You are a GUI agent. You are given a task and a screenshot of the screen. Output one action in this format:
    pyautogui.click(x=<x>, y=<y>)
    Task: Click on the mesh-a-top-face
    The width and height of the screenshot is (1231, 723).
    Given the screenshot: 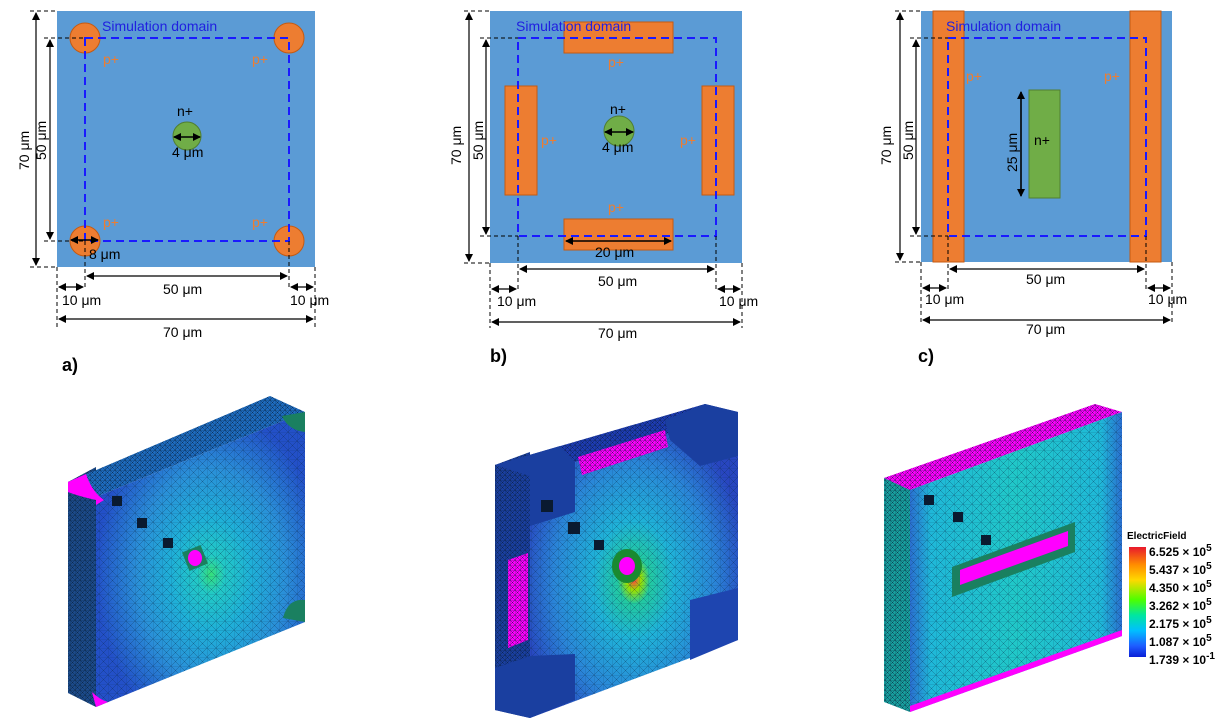 What is the action you would take?
    pyautogui.click(x=186, y=446)
    